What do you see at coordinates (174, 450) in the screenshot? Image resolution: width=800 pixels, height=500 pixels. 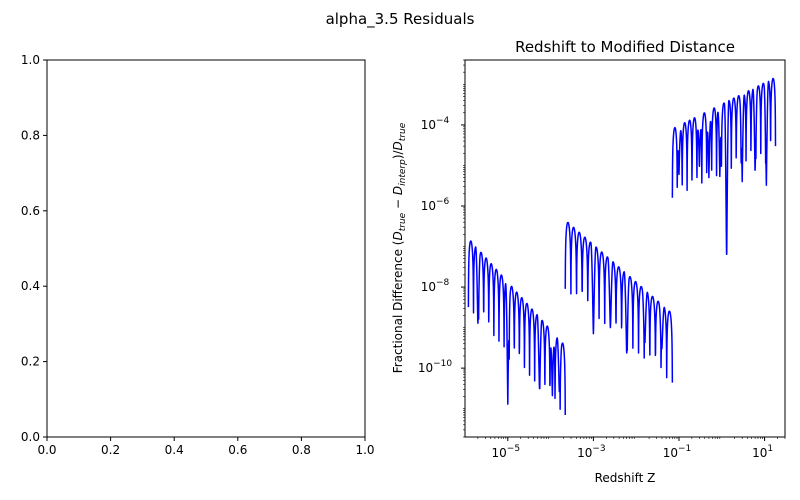 I see `left-x-tick-label: 0.4` at bounding box center [174, 450].